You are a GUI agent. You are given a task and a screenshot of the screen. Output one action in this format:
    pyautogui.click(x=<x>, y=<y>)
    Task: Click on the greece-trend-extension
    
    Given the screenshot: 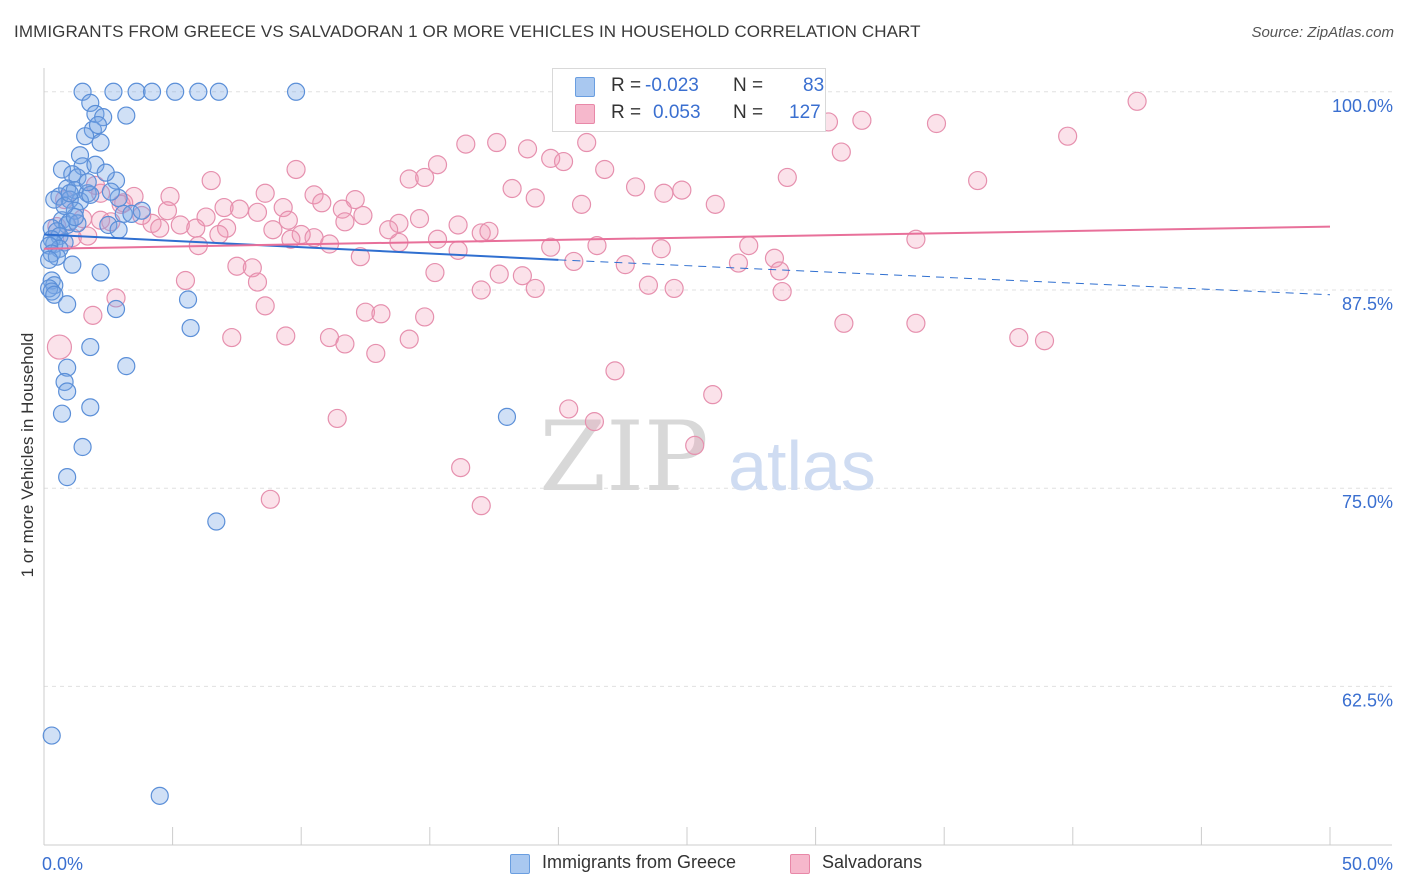 What is the action you would take?
    pyautogui.click(x=944, y=277)
    